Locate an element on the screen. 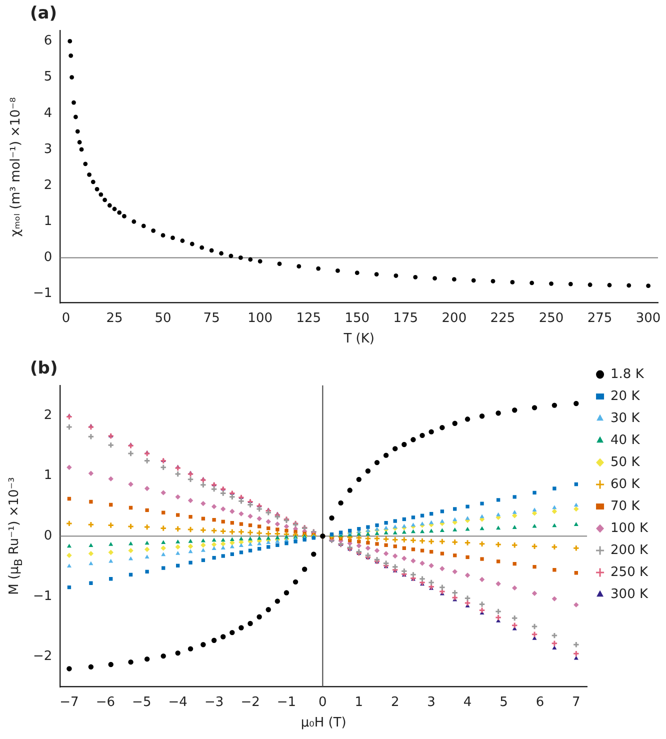  legend-label: 100 K is located at coordinates (629, 528).